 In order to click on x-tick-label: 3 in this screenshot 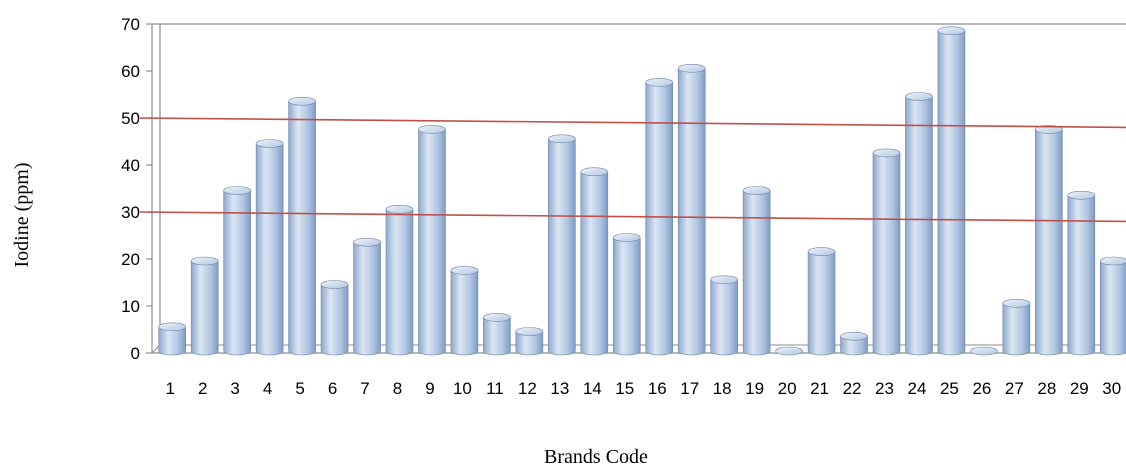, I will do `click(234, 388)`.